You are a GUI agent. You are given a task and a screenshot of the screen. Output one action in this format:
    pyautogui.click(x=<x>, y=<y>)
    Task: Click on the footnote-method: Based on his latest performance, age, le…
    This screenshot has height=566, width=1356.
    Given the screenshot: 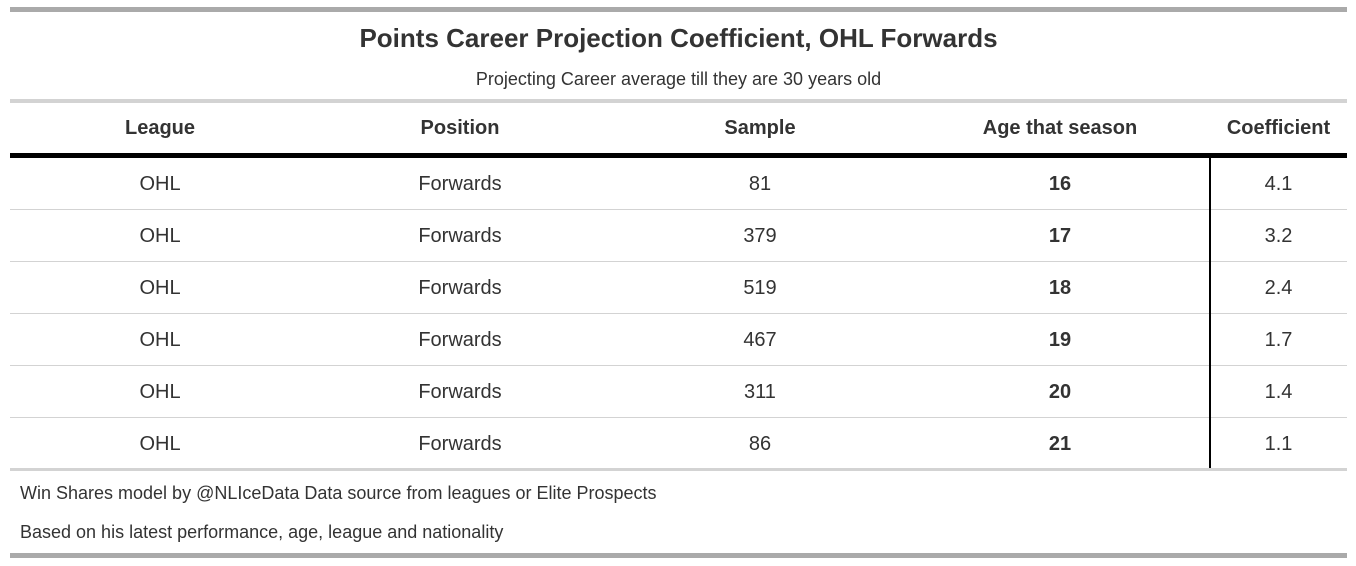 What is the action you would take?
    pyautogui.click(x=262, y=532)
    